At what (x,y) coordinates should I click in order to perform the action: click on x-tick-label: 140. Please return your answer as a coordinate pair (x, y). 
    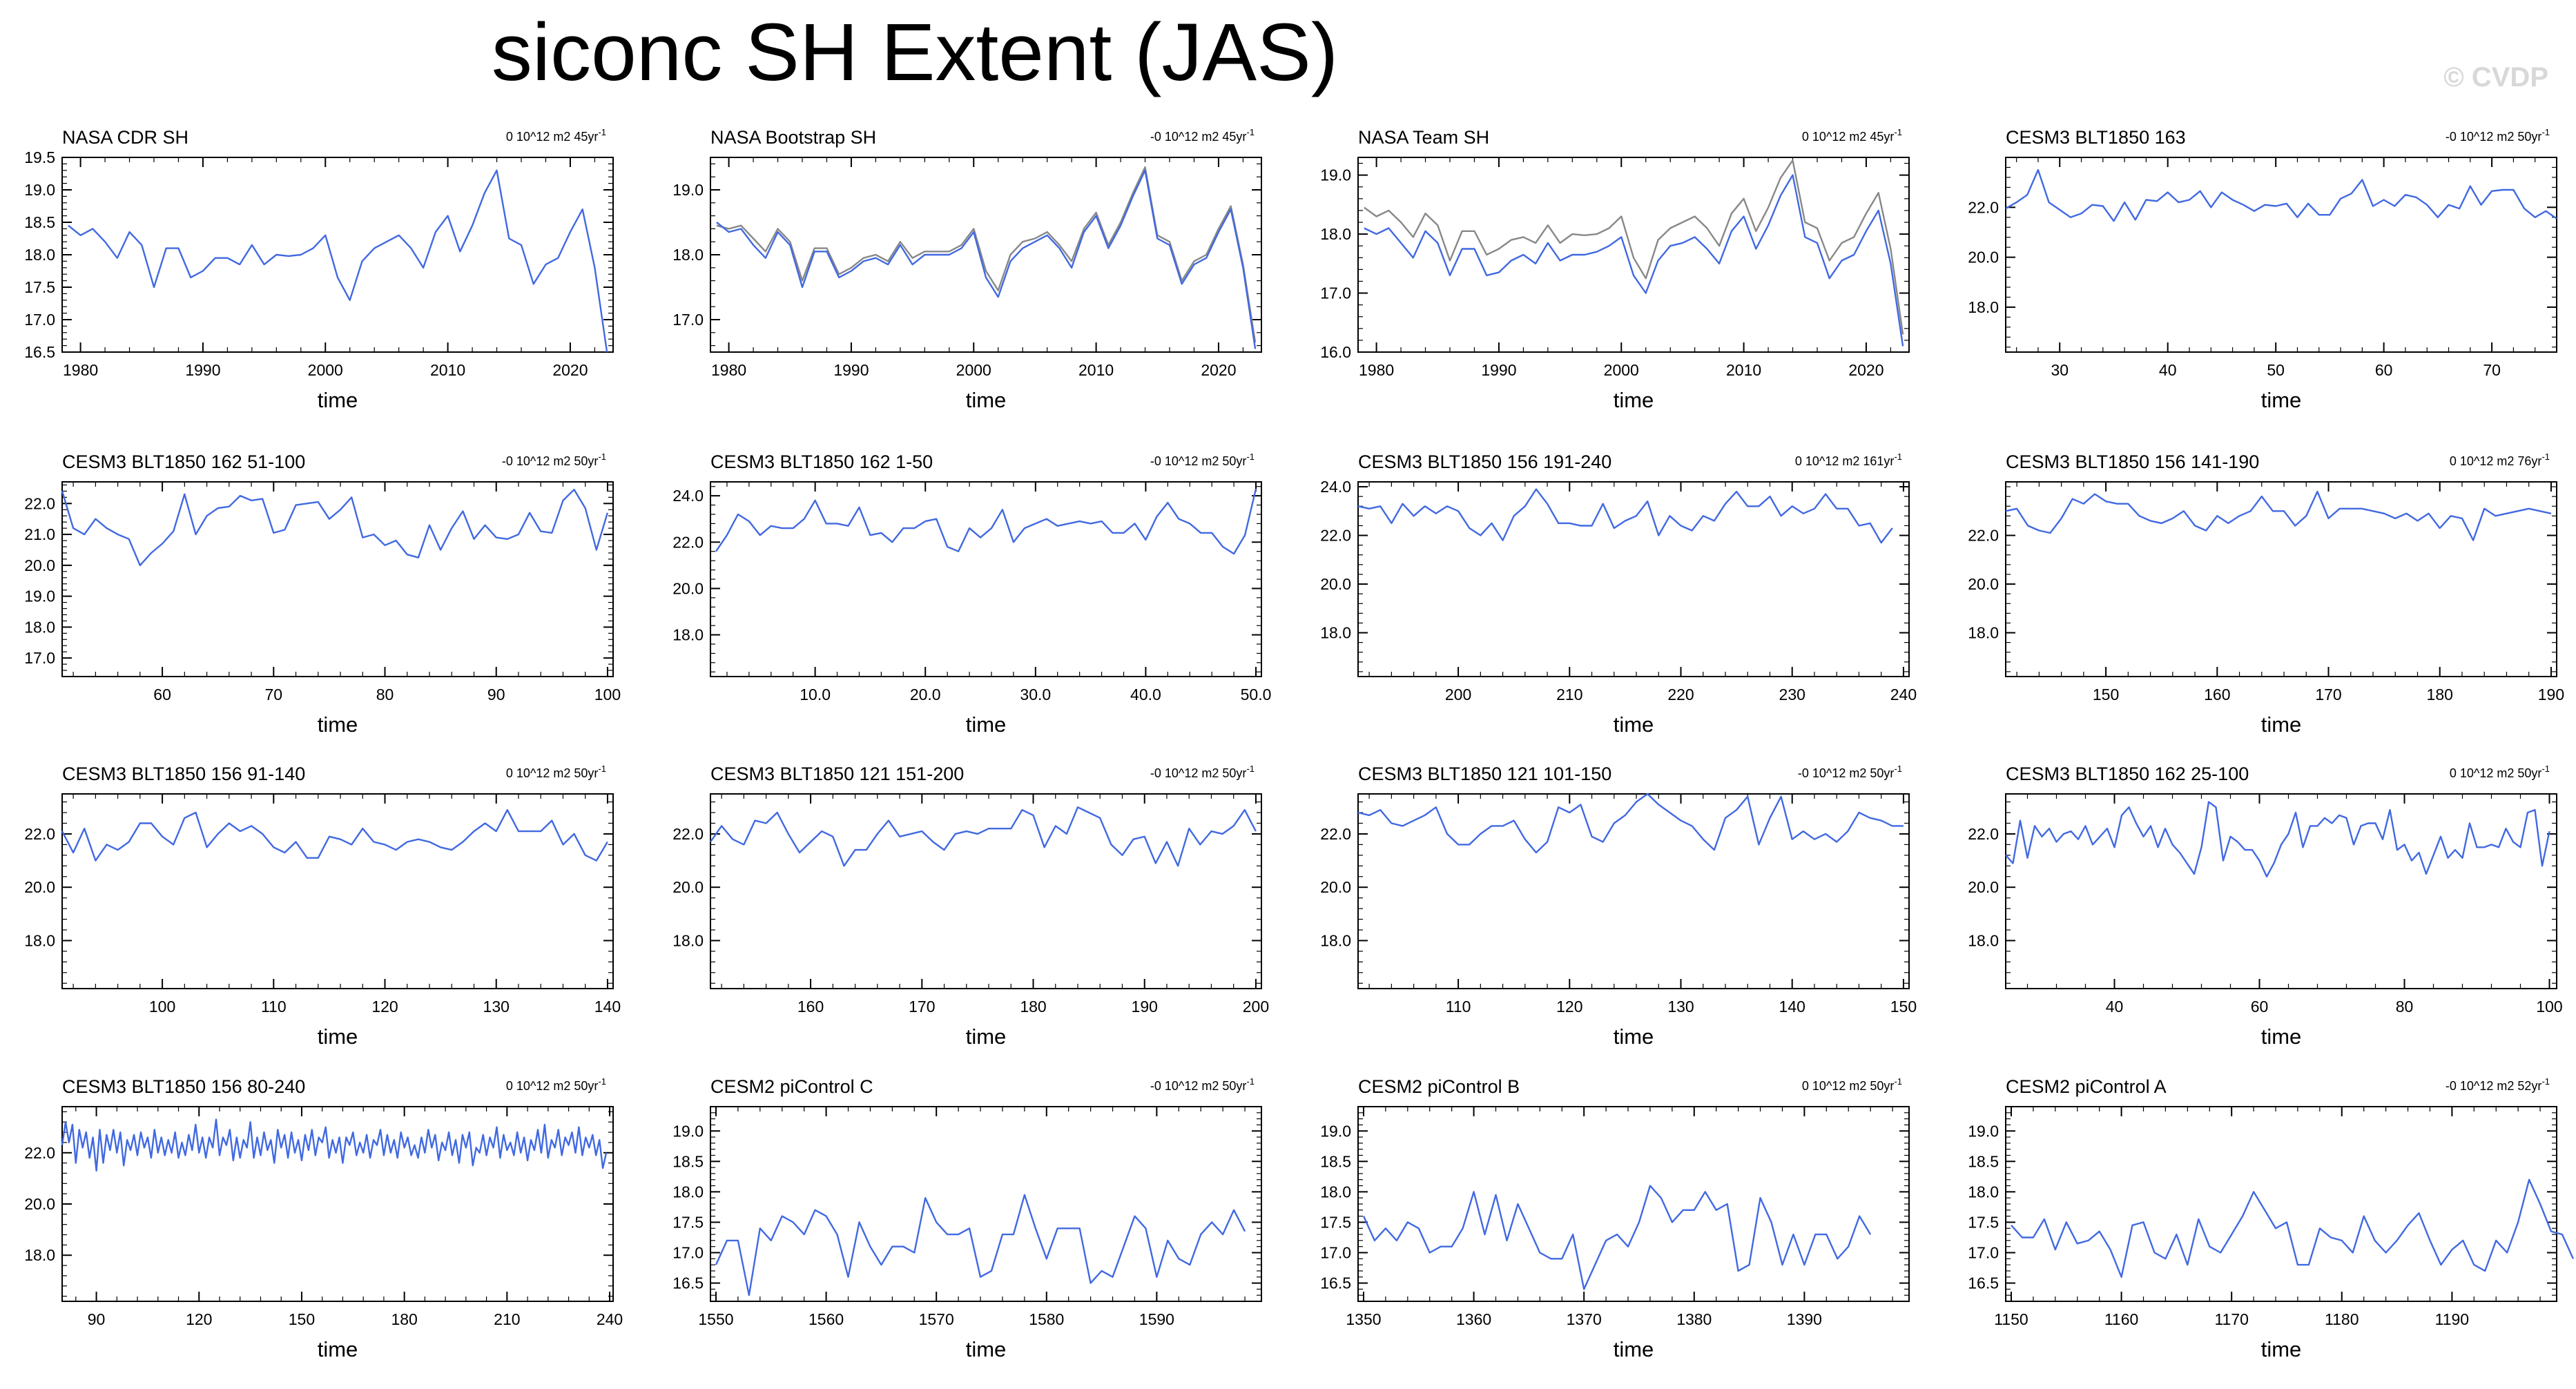
    Looking at the image, I should click on (1792, 1007).